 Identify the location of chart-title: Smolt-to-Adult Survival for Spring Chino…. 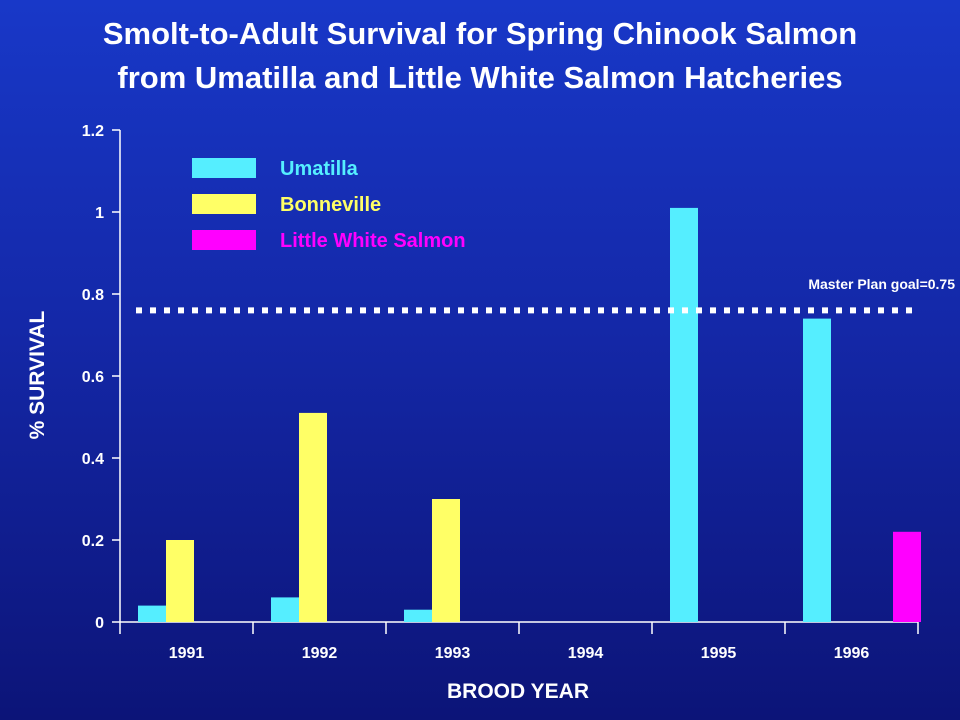
(480, 56).